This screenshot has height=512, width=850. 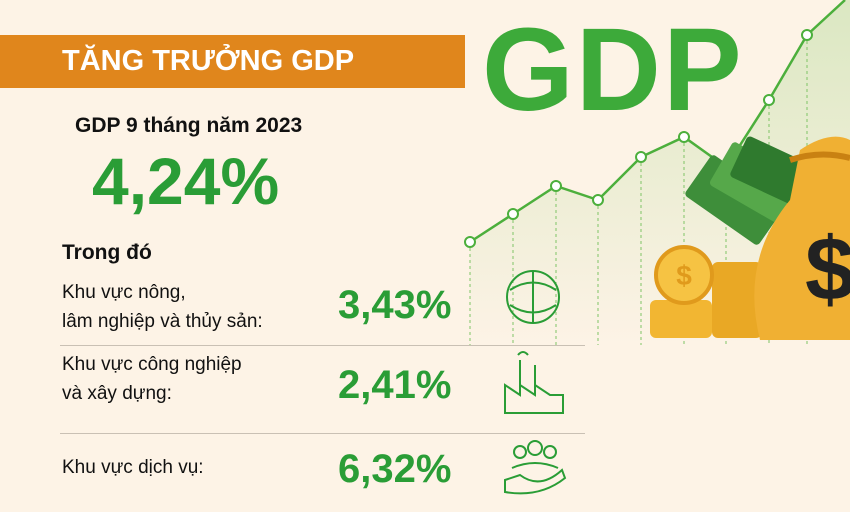 I want to click on sector-icons, so click(x=535, y=382).